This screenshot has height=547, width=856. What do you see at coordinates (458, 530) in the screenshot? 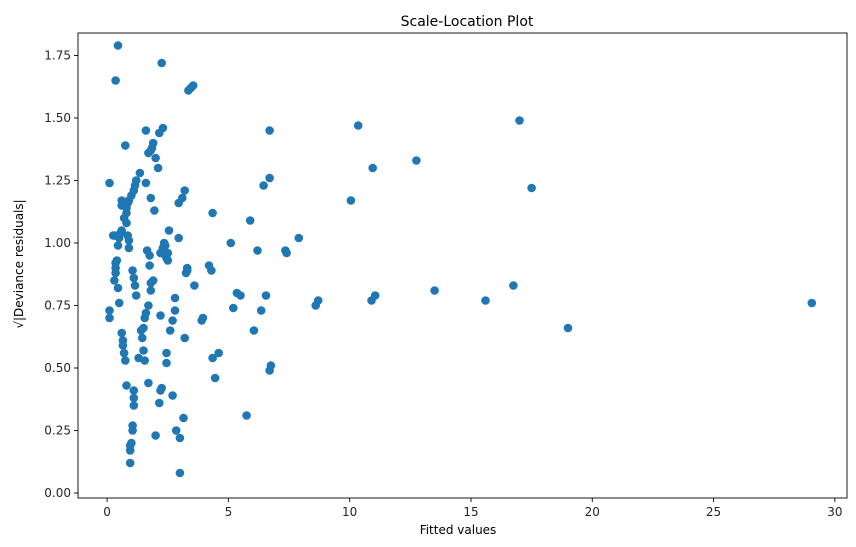
I see `x-axis-label: Fitted values` at bounding box center [458, 530].